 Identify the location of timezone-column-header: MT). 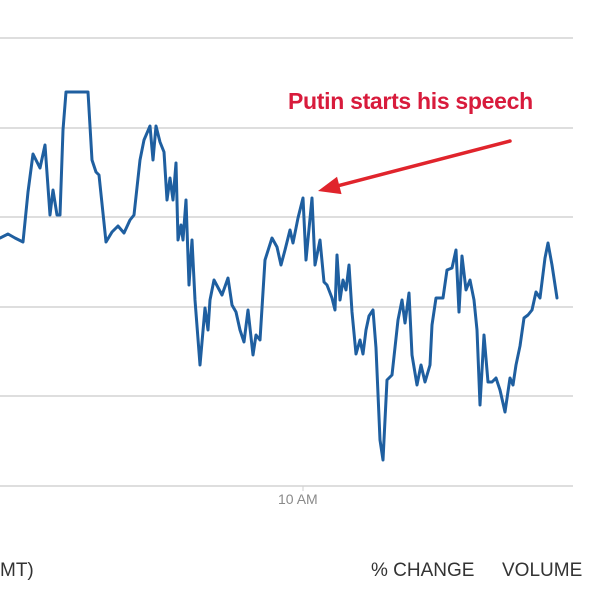
(17, 570).